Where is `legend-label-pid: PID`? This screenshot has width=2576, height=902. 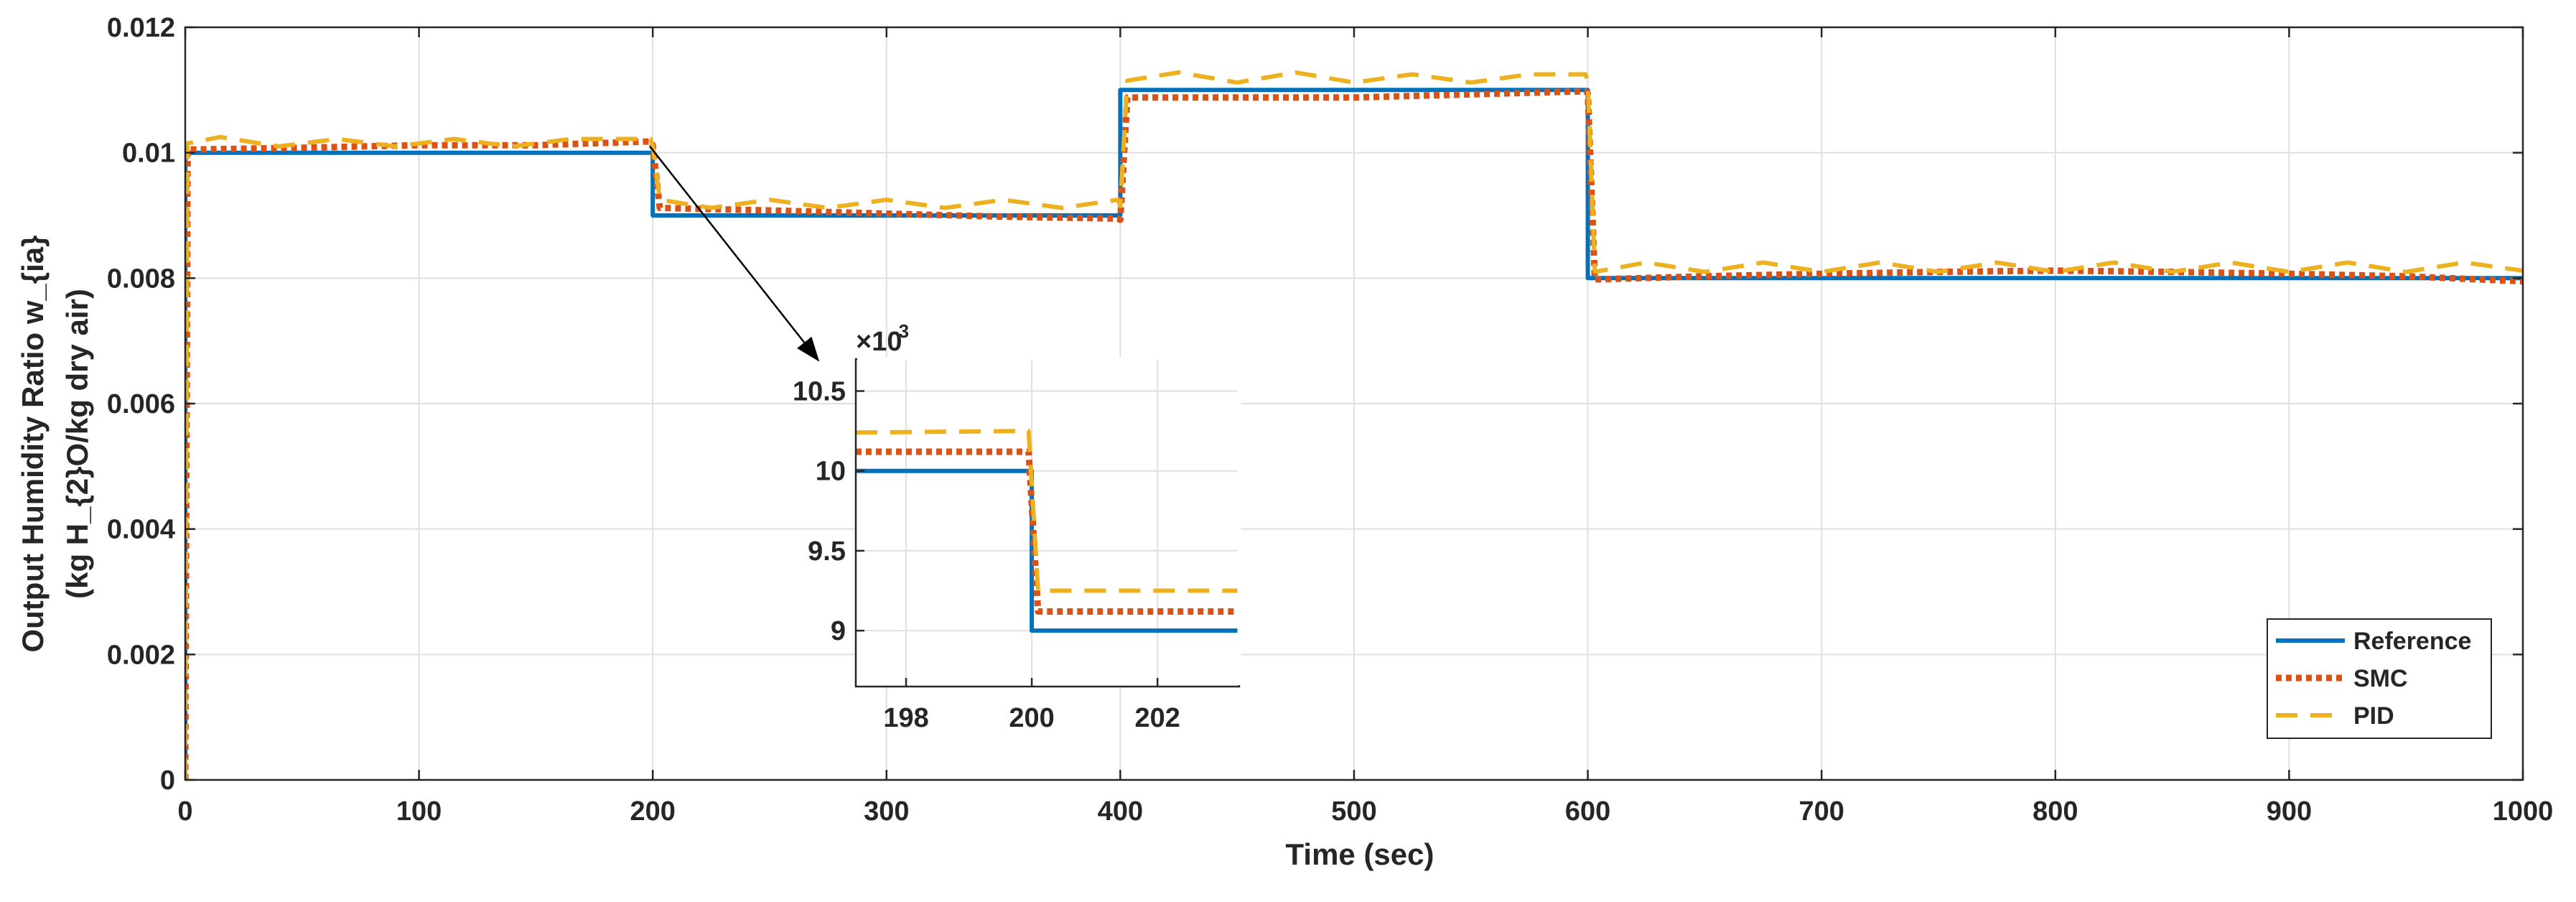
legend-label-pid: PID is located at coordinates (2373, 716).